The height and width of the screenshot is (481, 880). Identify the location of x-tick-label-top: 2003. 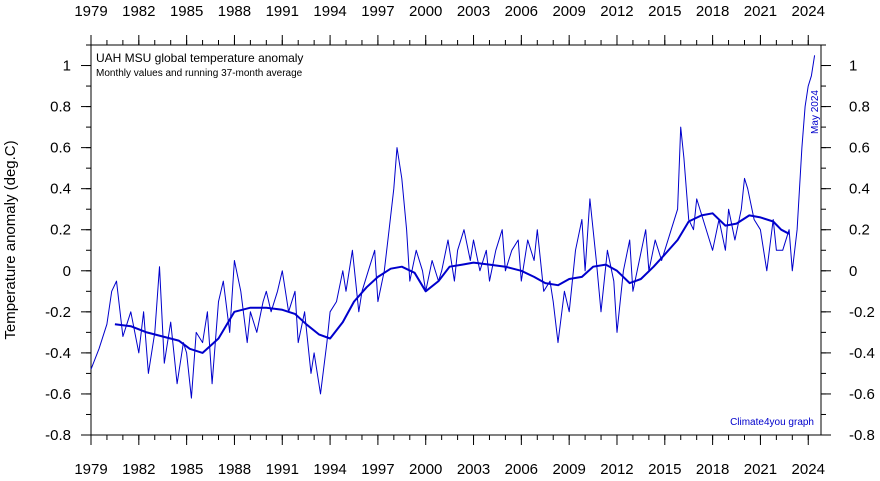
(473, 11).